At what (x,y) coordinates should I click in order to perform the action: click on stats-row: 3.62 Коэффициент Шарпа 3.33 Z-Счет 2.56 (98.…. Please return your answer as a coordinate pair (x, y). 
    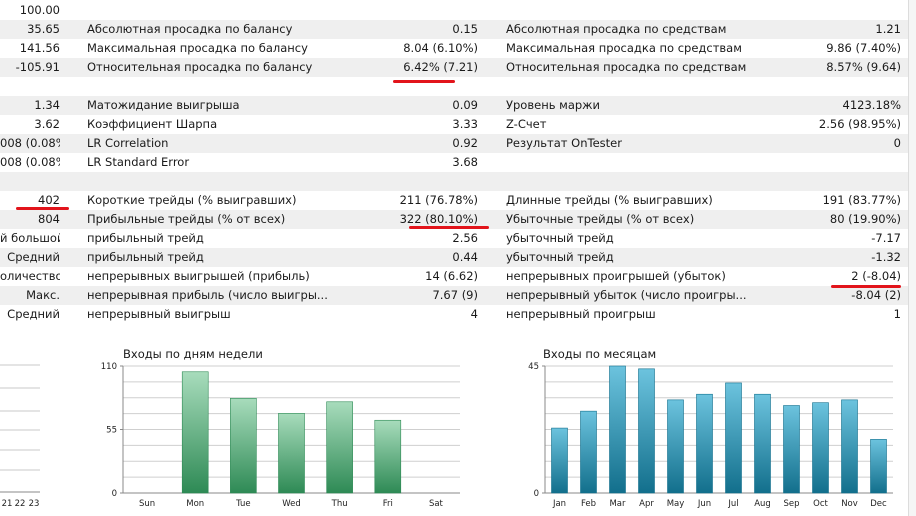
    Looking at the image, I should click on (454, 124).